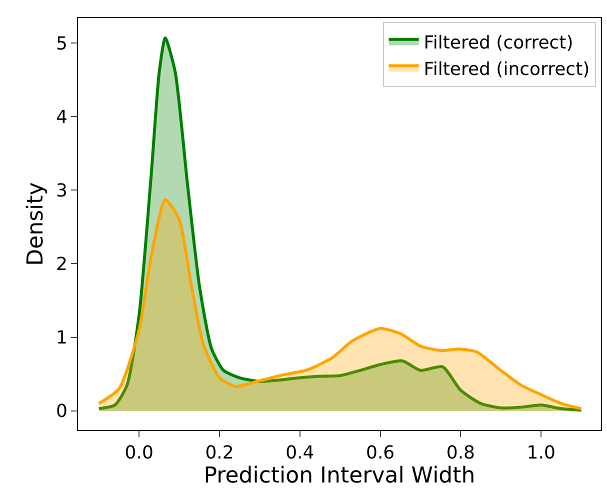 This screenshot has height=503, width=607. Describe the element at coordinates (62, 265) in the screenshot. I see `y-tick-label: 2` at that location.